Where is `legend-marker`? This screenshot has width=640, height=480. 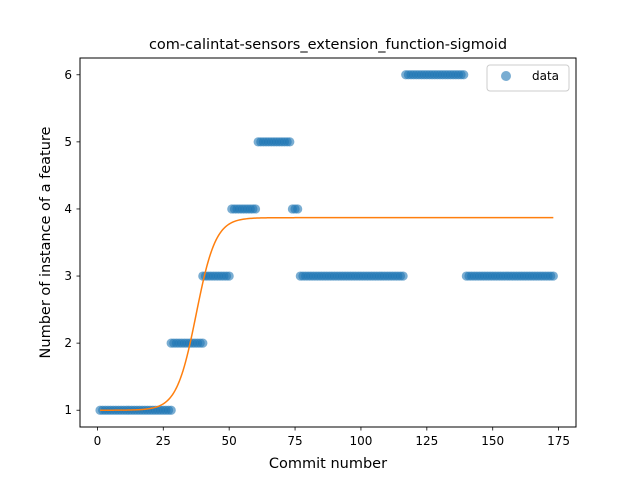 legend-marker is located at coordinates (506, 76).